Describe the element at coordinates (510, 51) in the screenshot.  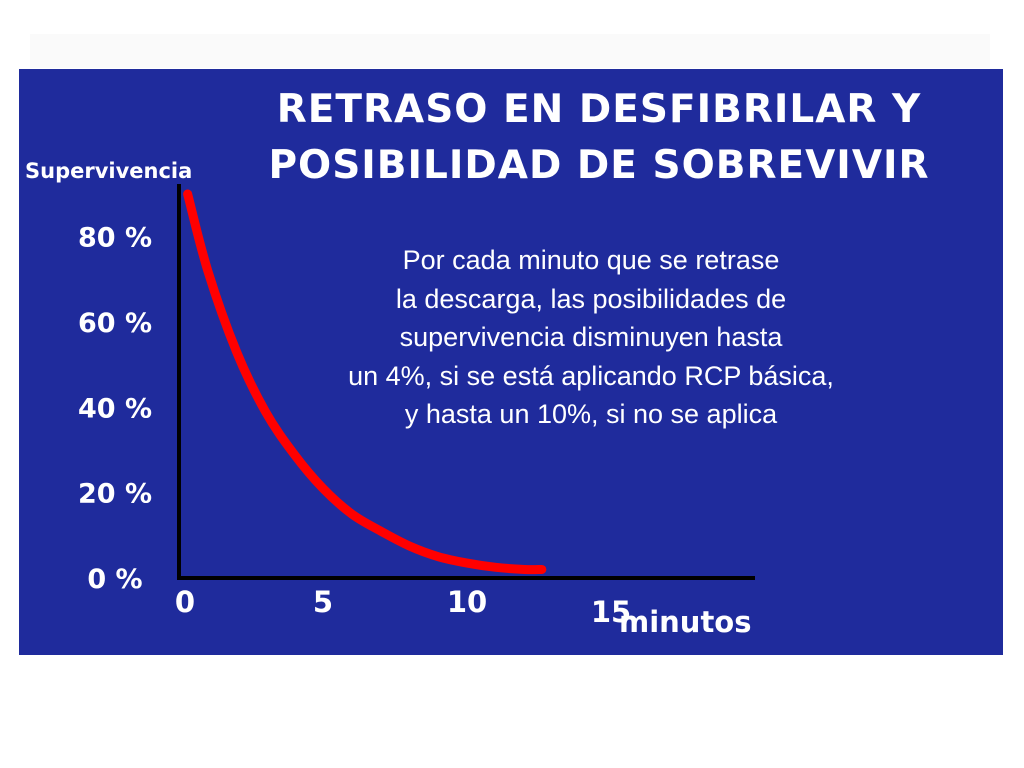
I see `top-band` at that location.